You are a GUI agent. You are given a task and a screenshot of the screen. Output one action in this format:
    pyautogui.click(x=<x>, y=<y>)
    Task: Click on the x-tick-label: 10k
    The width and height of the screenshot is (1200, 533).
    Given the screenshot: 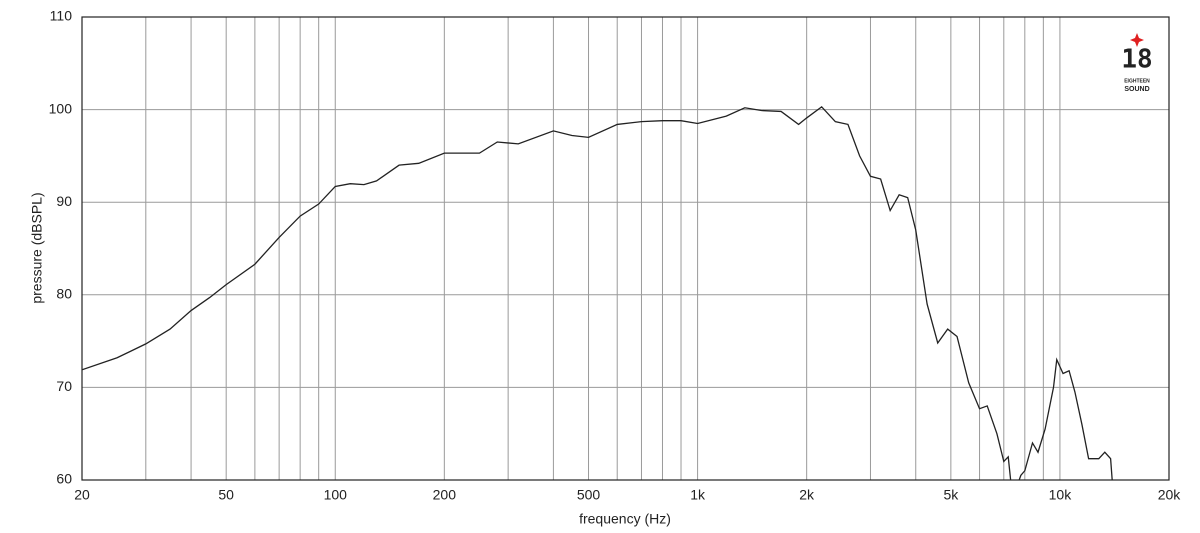 What is the action you would take?
    pyautogui.click(x=1061, y=495)
    